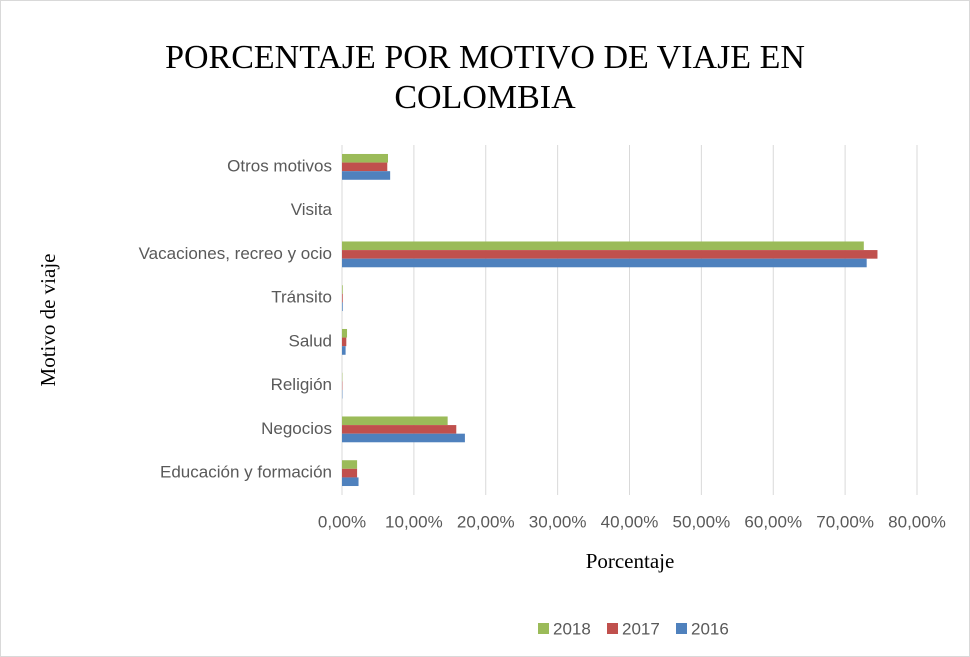  What do you see at coordinates (702, 521) in the screenshot?
I see `x-tick-label: 50,00%` at bounding box center [702, 521].